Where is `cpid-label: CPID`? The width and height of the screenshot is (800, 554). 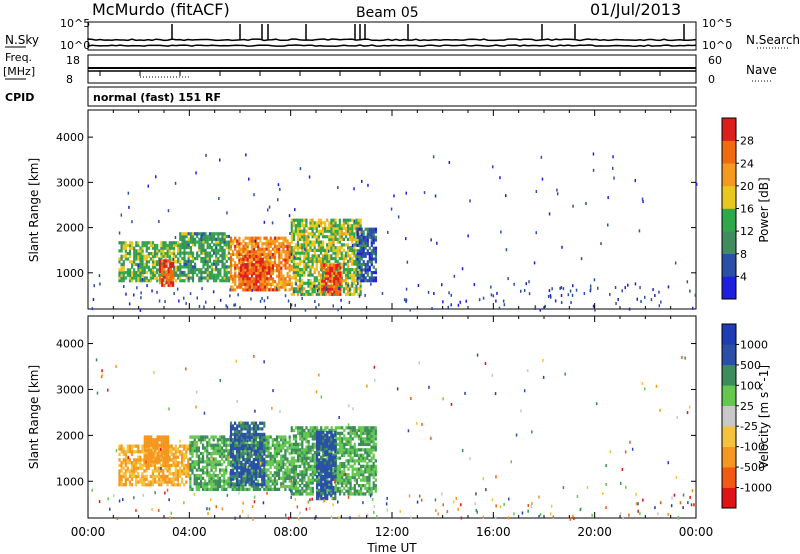 cpid-label: CPID is located at coordinates (19, 97).